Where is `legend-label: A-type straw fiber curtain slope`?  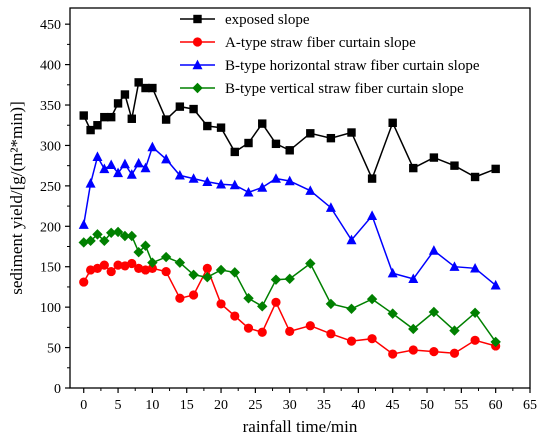 legend-label: A-type straw fiber curtain slope is located at coordinates (320, 43).